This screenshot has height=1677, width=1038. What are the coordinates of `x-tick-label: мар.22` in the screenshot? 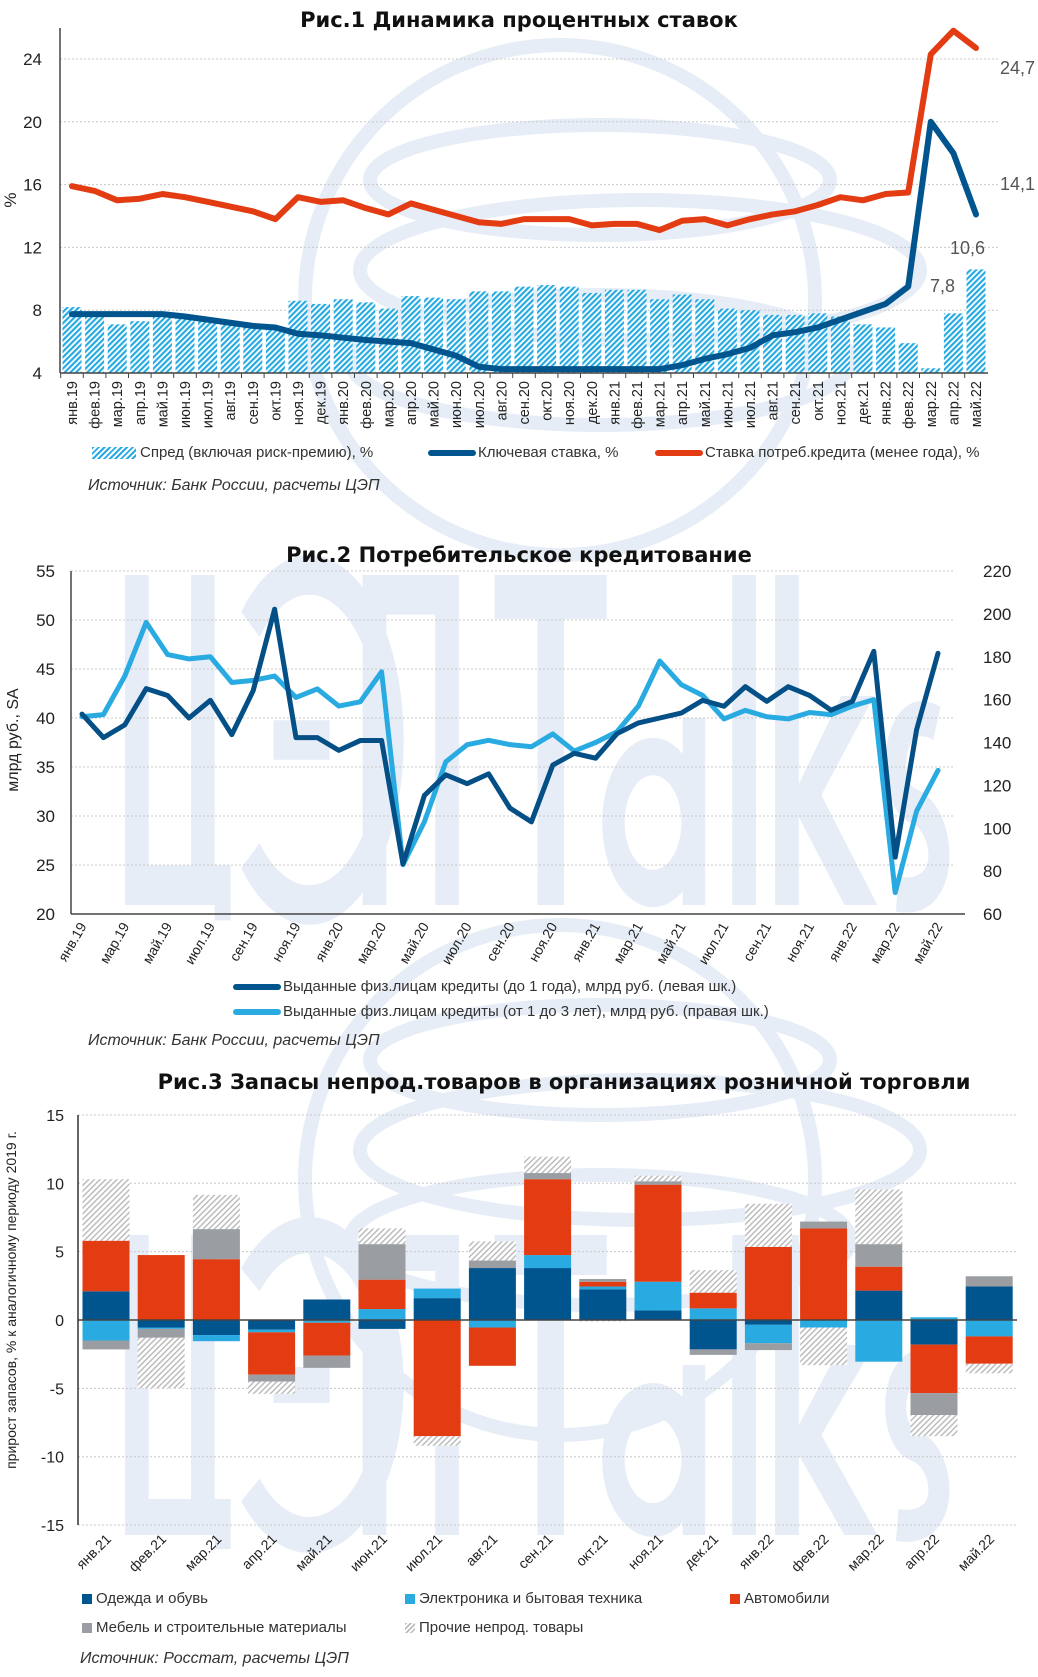 It's located at (885, 942).